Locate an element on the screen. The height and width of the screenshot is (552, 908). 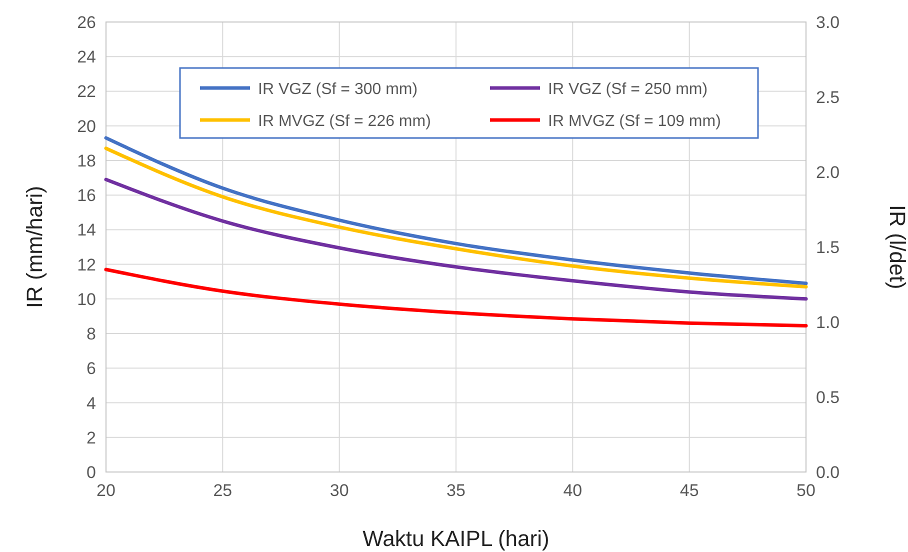
y-tick-label: 26 is located at coordinates (86, 22).